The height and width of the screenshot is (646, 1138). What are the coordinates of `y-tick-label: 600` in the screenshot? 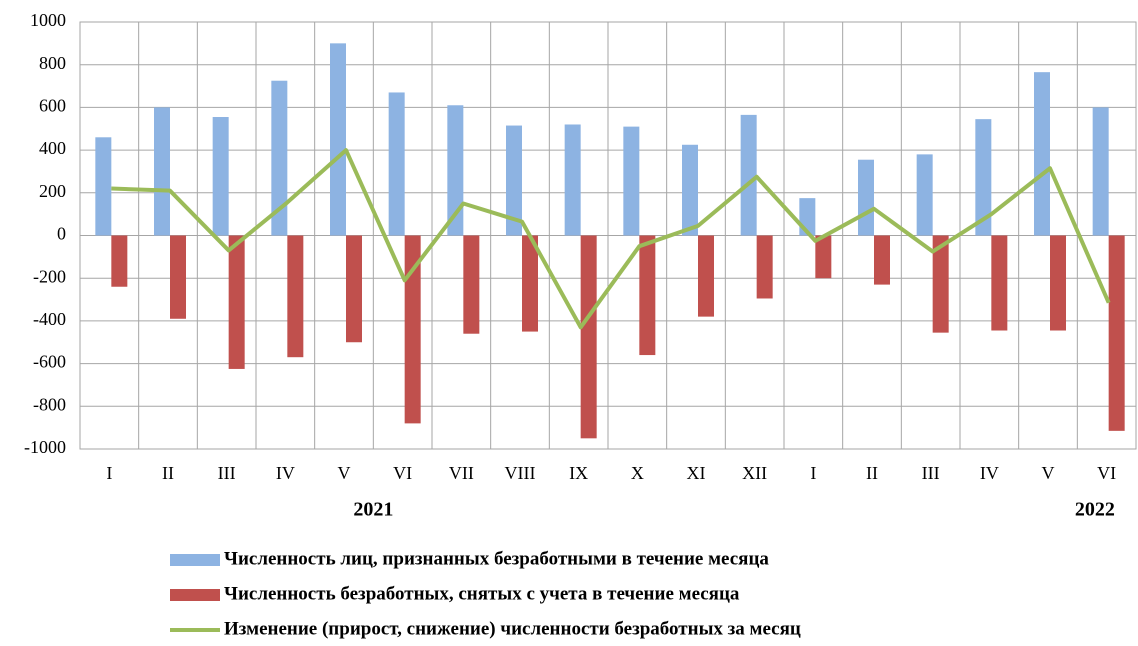 It's located at (52, 106).